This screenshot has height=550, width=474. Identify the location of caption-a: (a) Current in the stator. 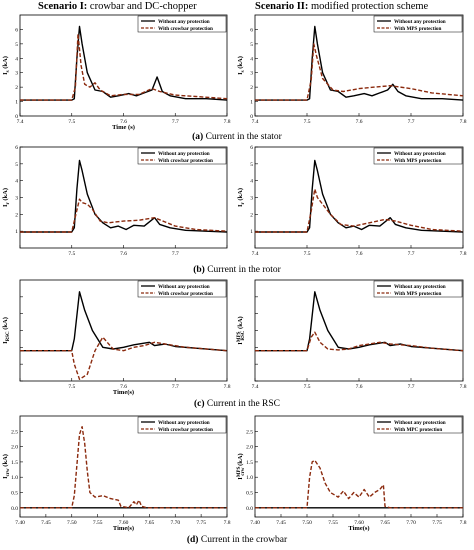
(237, 137).